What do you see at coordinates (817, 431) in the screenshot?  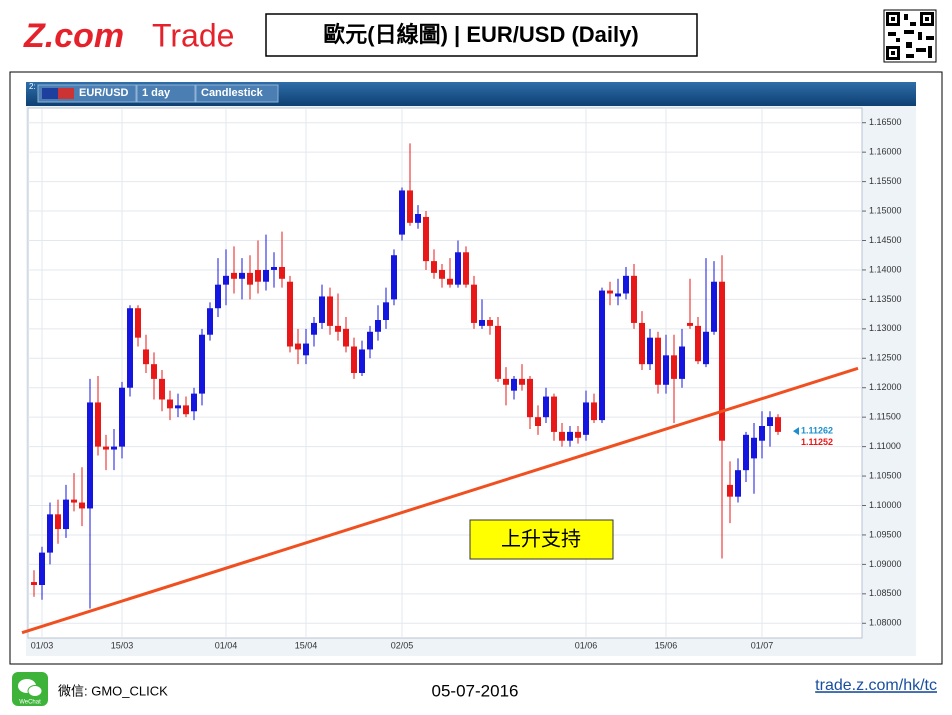 I see `last-price: 1.11262` at bounding box center [817, 431].